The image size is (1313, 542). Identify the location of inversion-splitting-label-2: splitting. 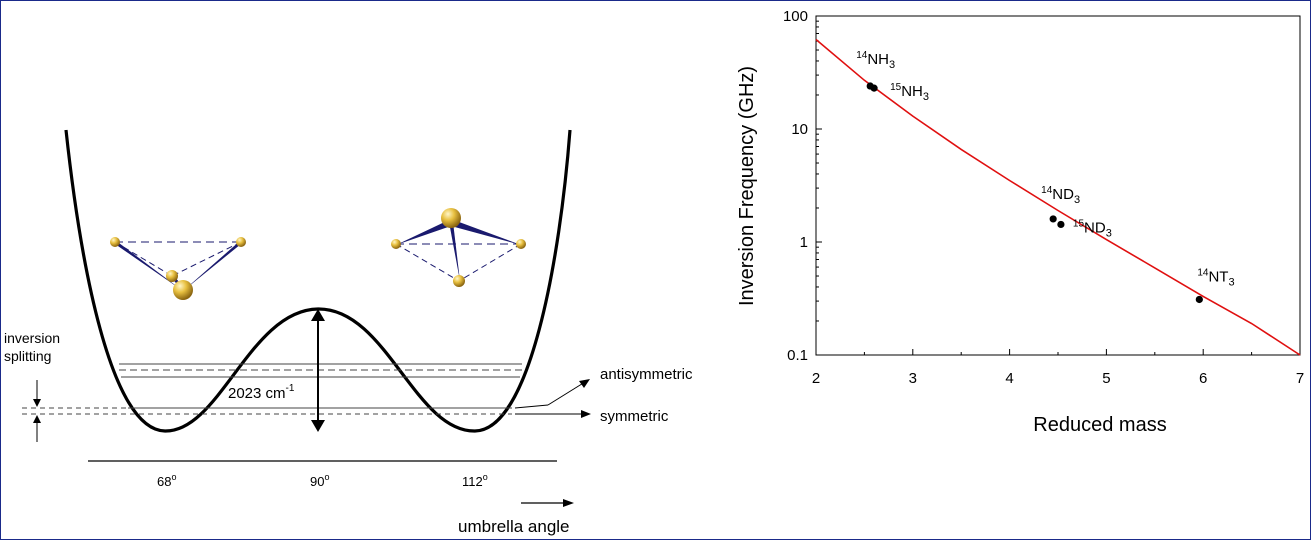
(27, 356).